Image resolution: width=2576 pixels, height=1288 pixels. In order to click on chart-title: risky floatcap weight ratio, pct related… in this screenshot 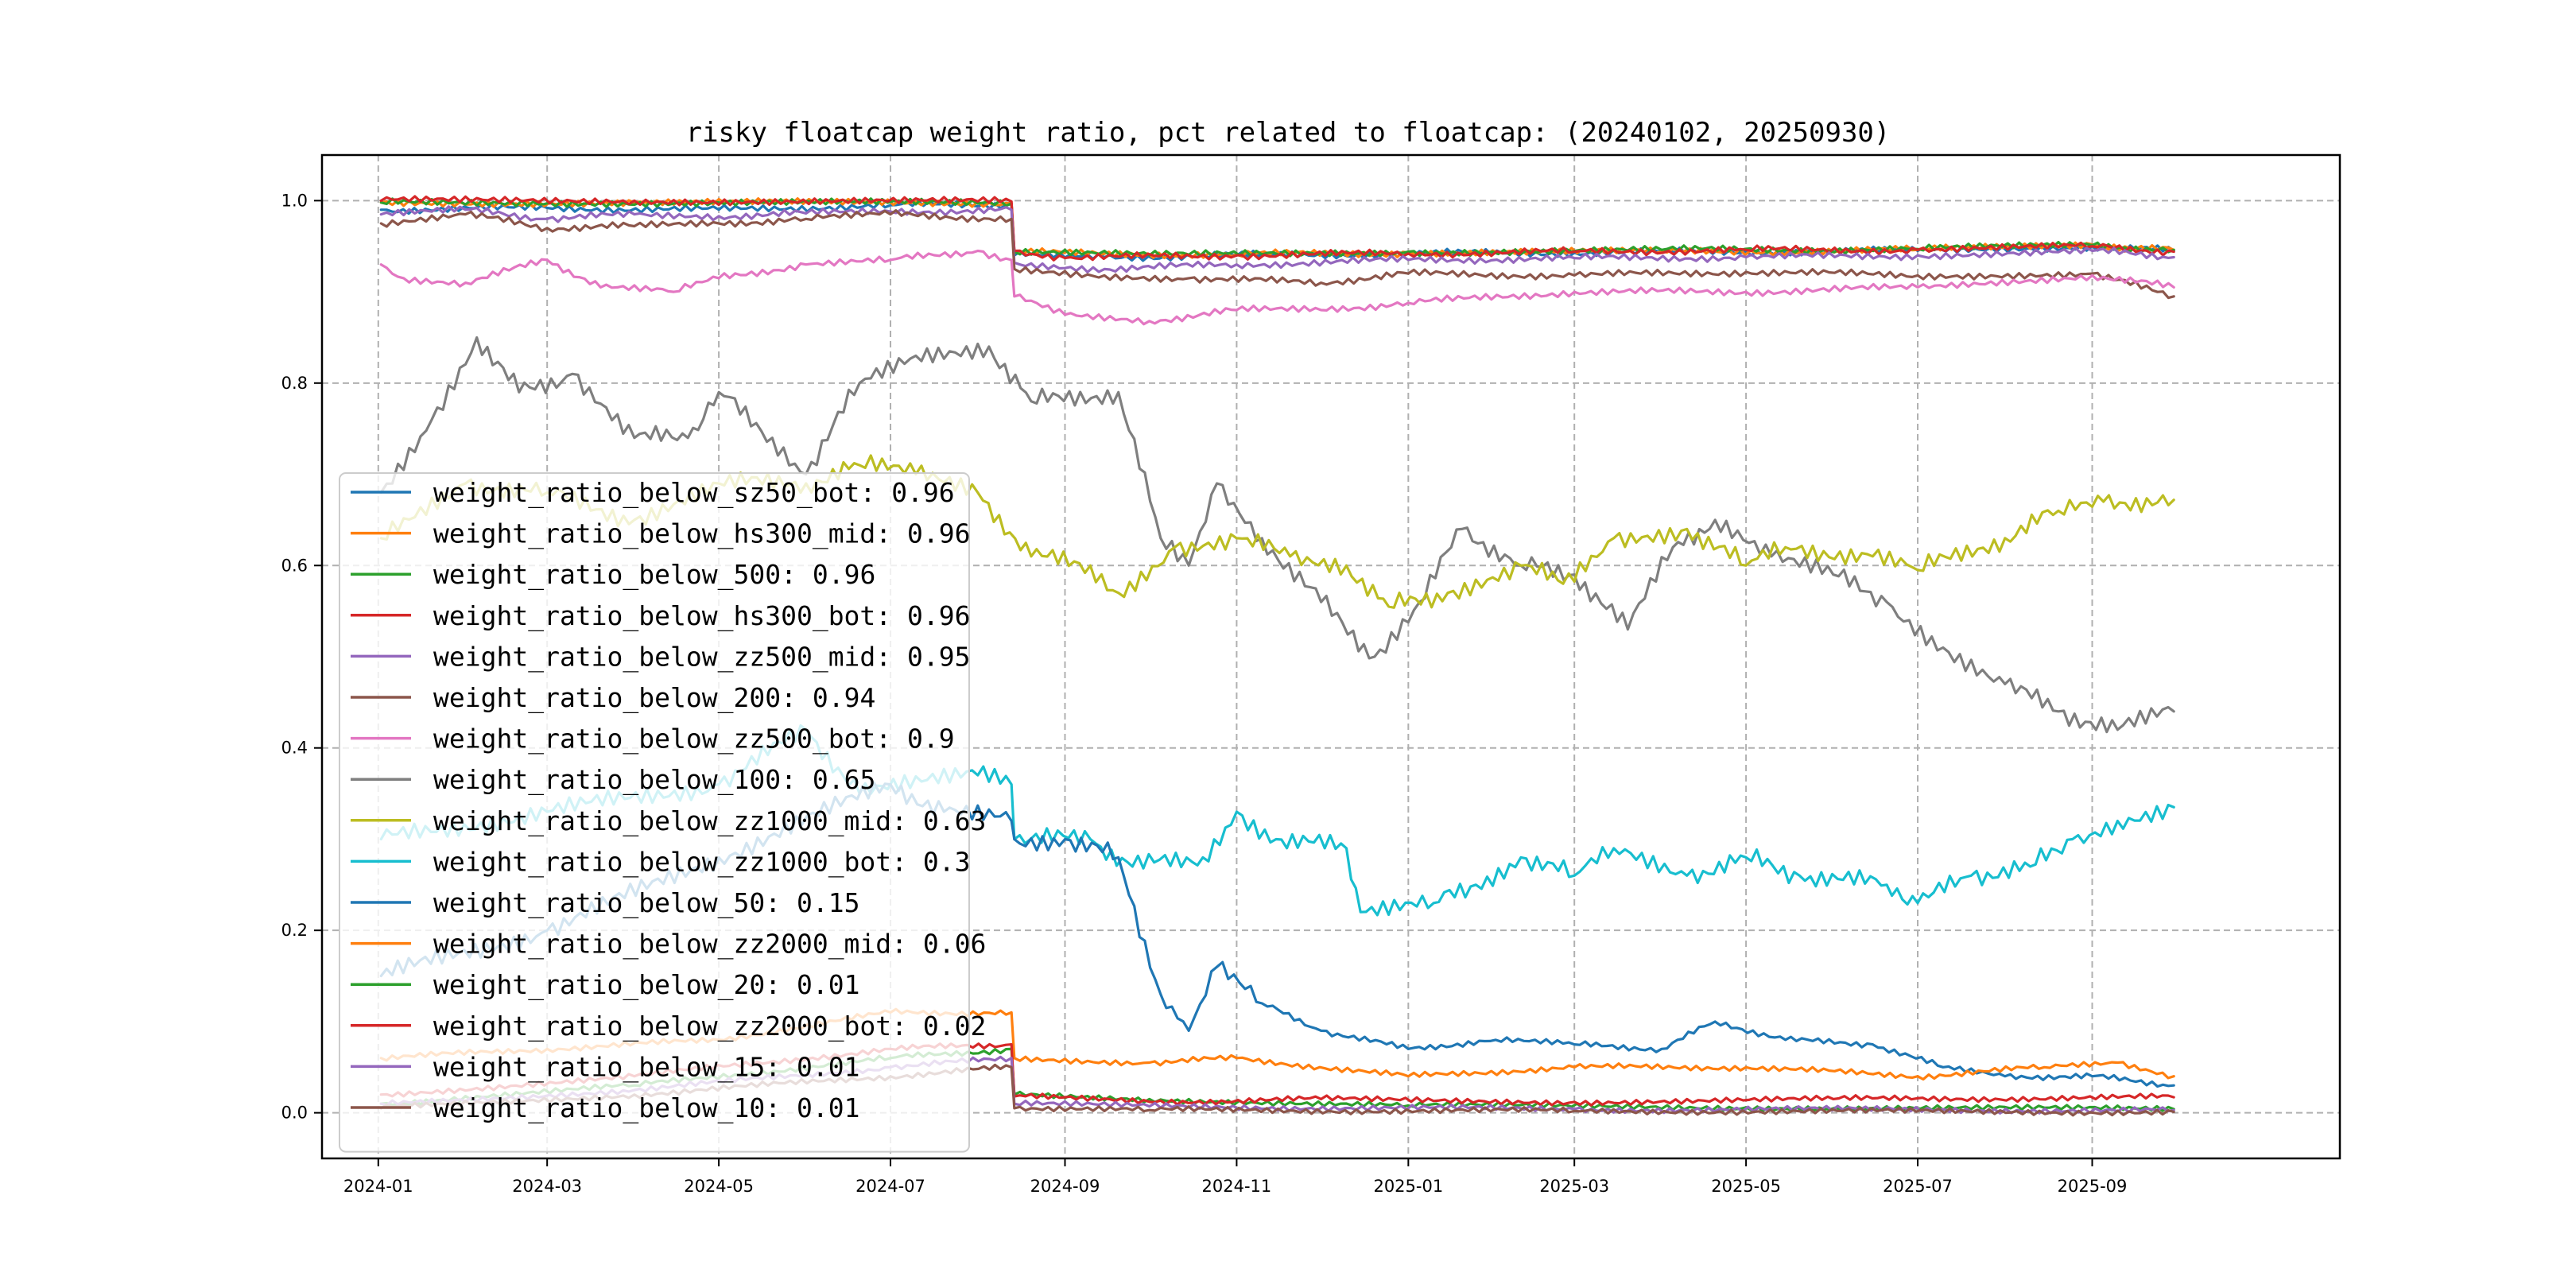, I will do `click(1289, 133)`.